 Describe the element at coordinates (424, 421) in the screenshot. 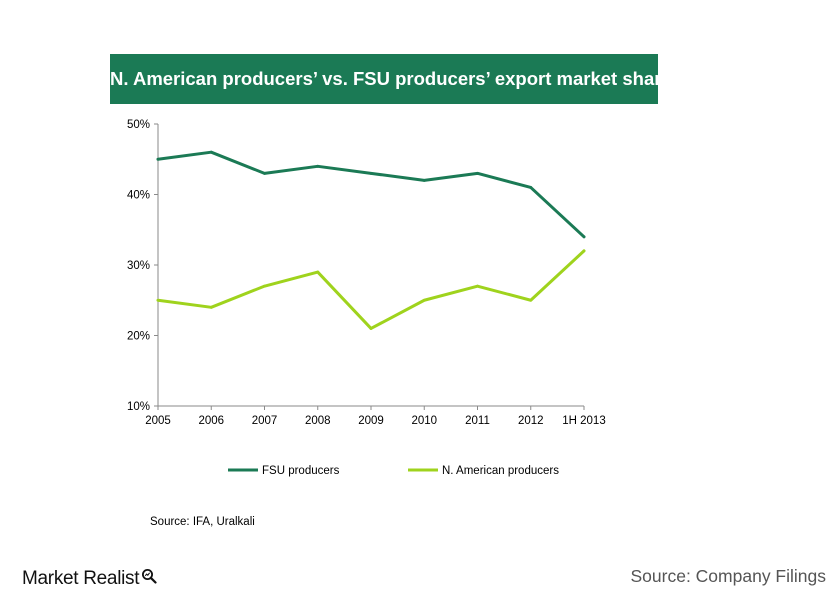

I see `x-tick-label: 2010` at that location.